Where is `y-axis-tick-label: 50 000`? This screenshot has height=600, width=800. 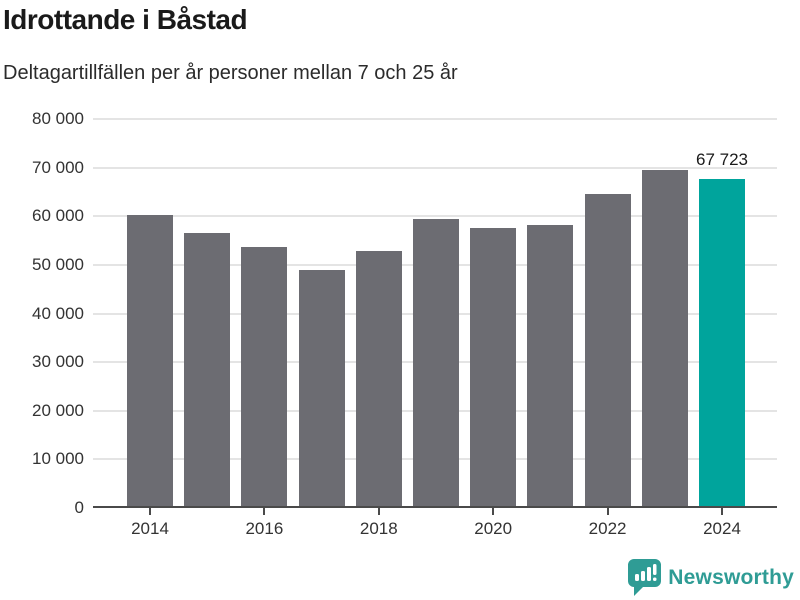 y-axis-tick-label: 50 000 is located at coordinates (58, 264).